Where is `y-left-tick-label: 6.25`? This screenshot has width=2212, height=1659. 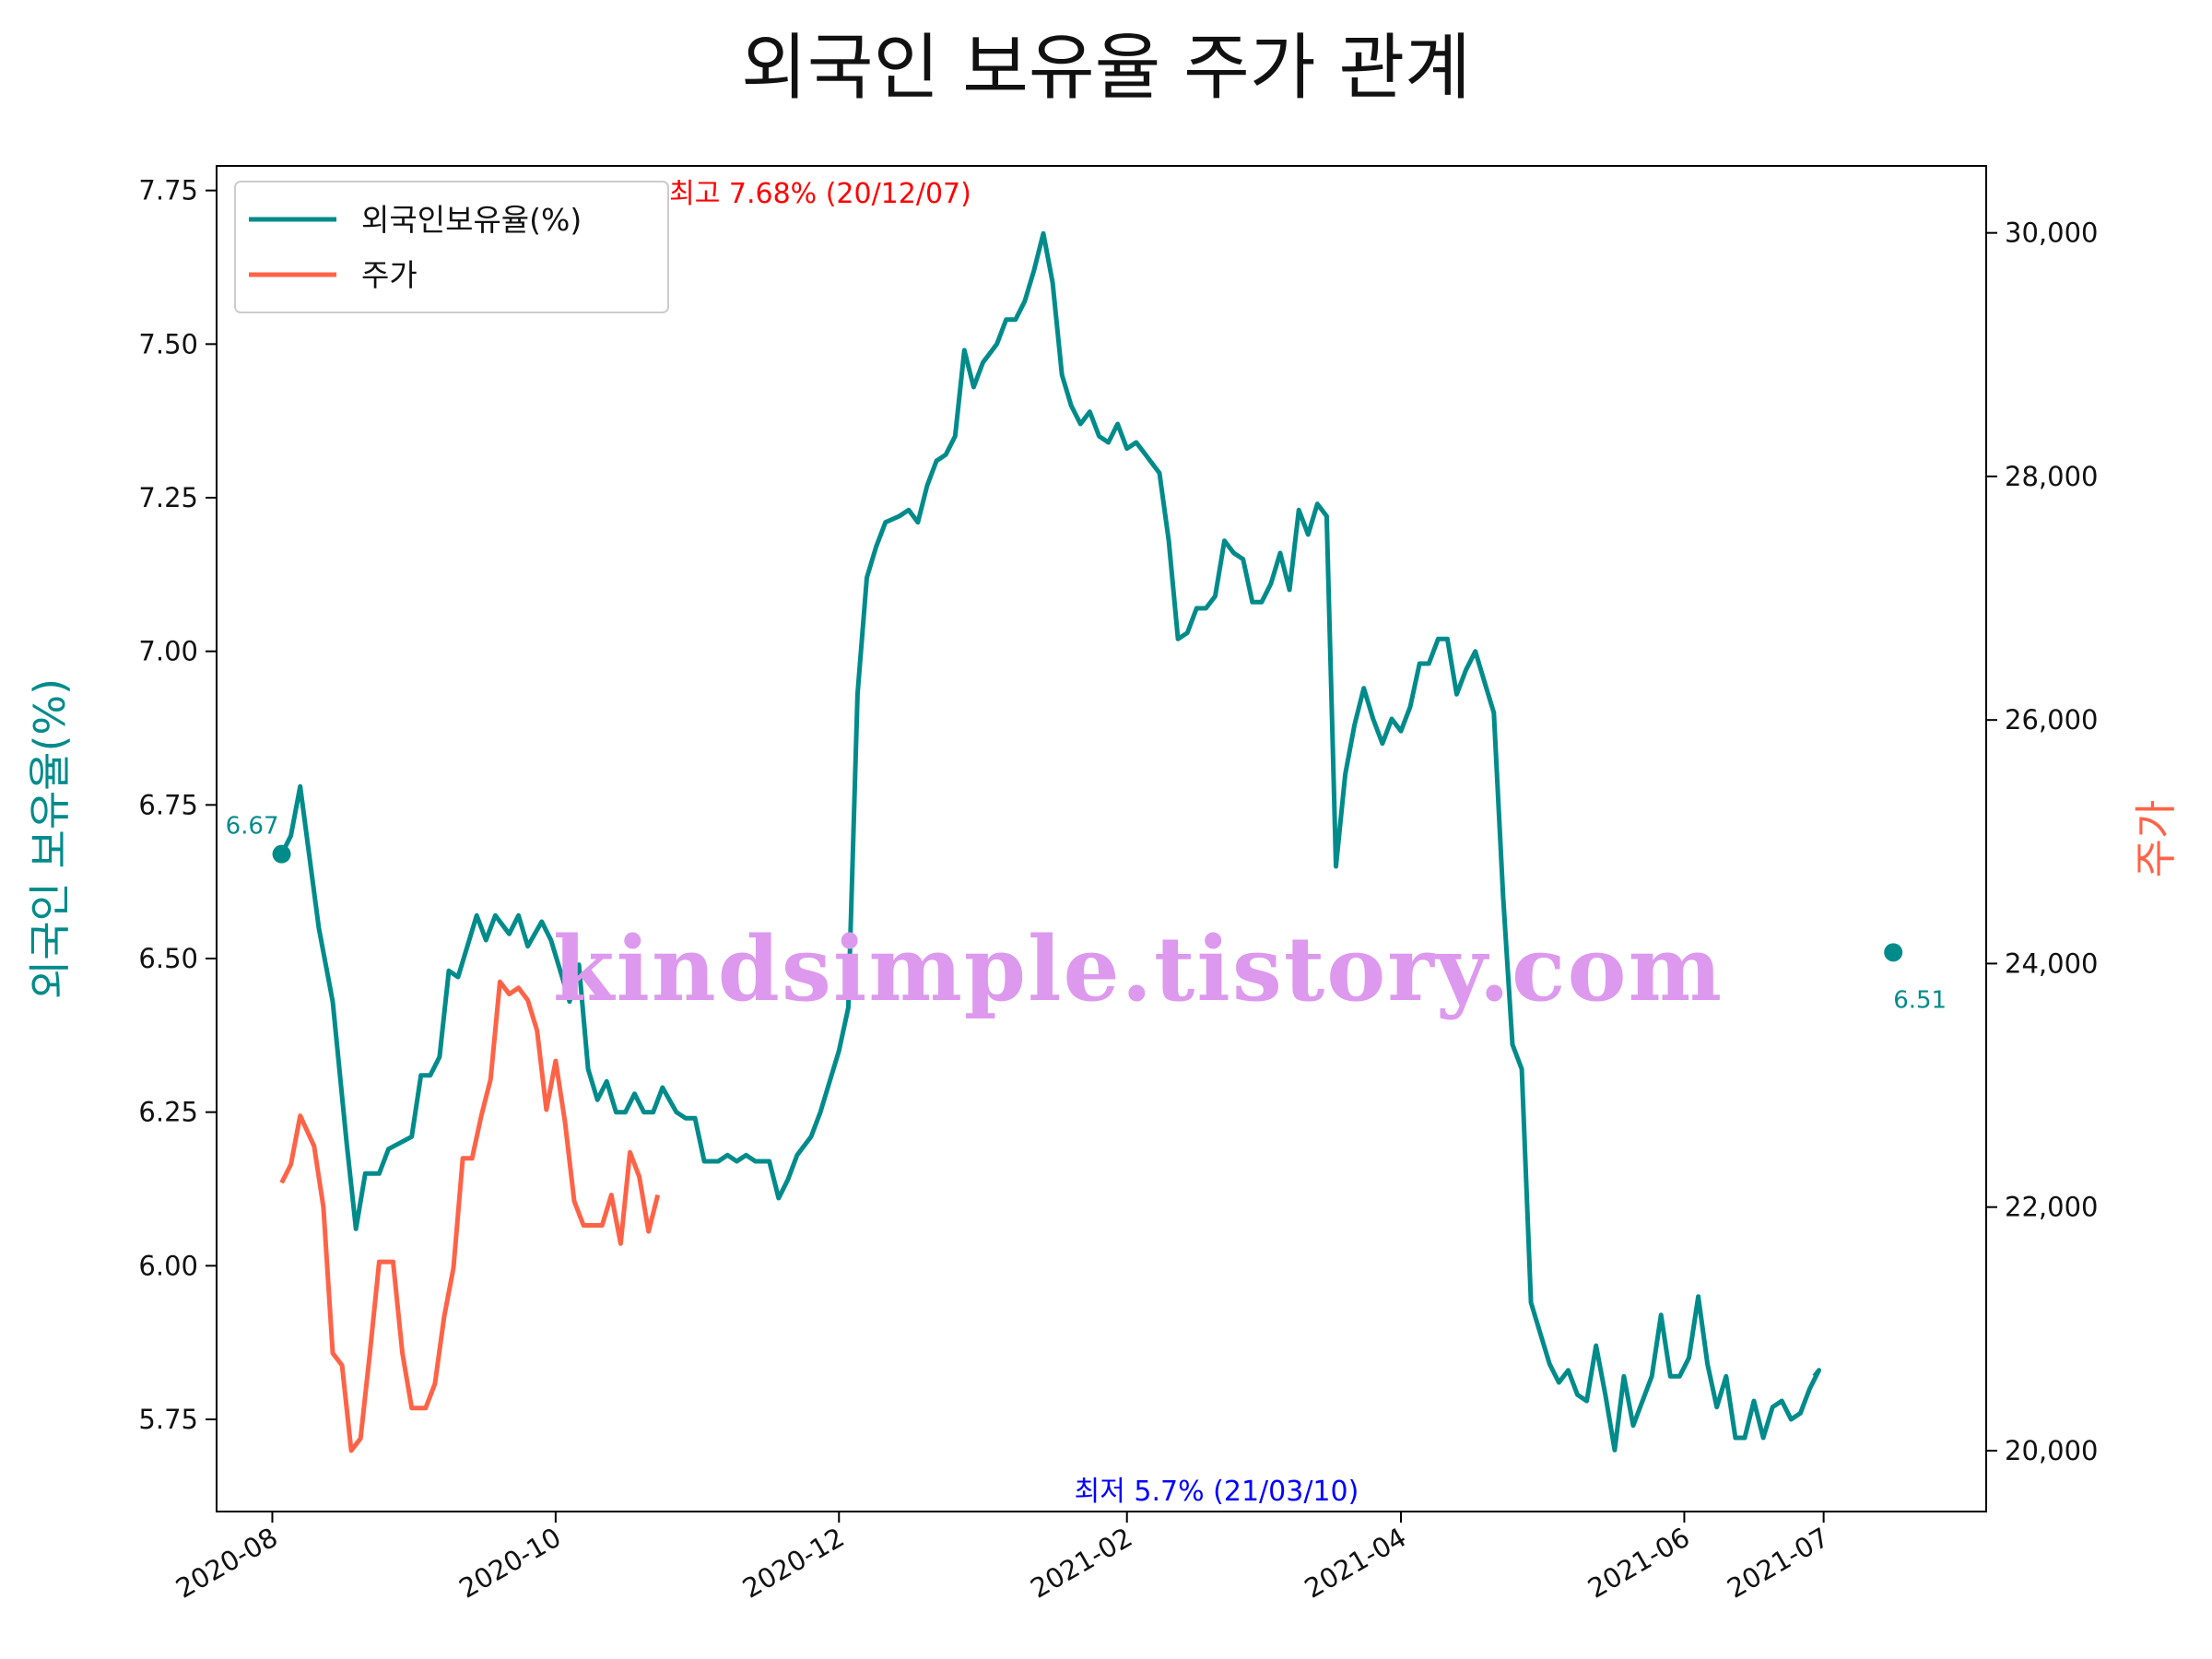
y-left-tick-label: 6.25 is located at coordinates (168, 1112).